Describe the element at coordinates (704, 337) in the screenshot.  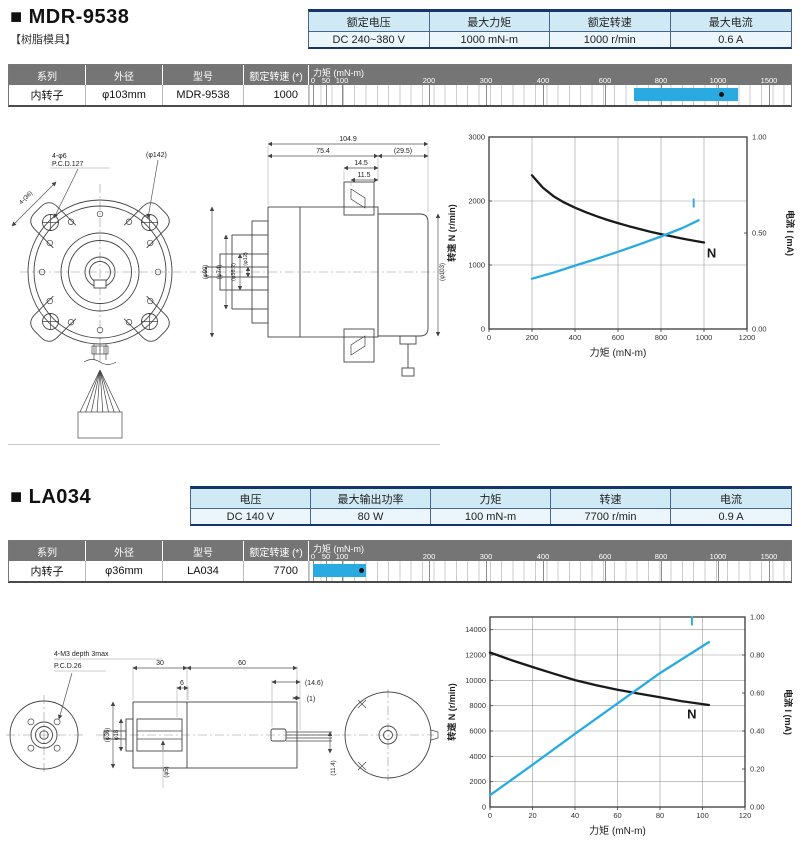
I see `x-tick-label: 1000` at that location.